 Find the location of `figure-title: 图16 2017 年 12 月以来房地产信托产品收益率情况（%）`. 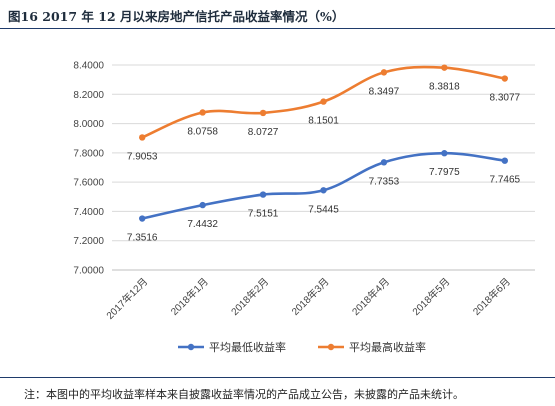

figure-title: 图16 2017 年 12 月以来房地产信托产品收益率情况（%） is located at coordinates (176, 16).